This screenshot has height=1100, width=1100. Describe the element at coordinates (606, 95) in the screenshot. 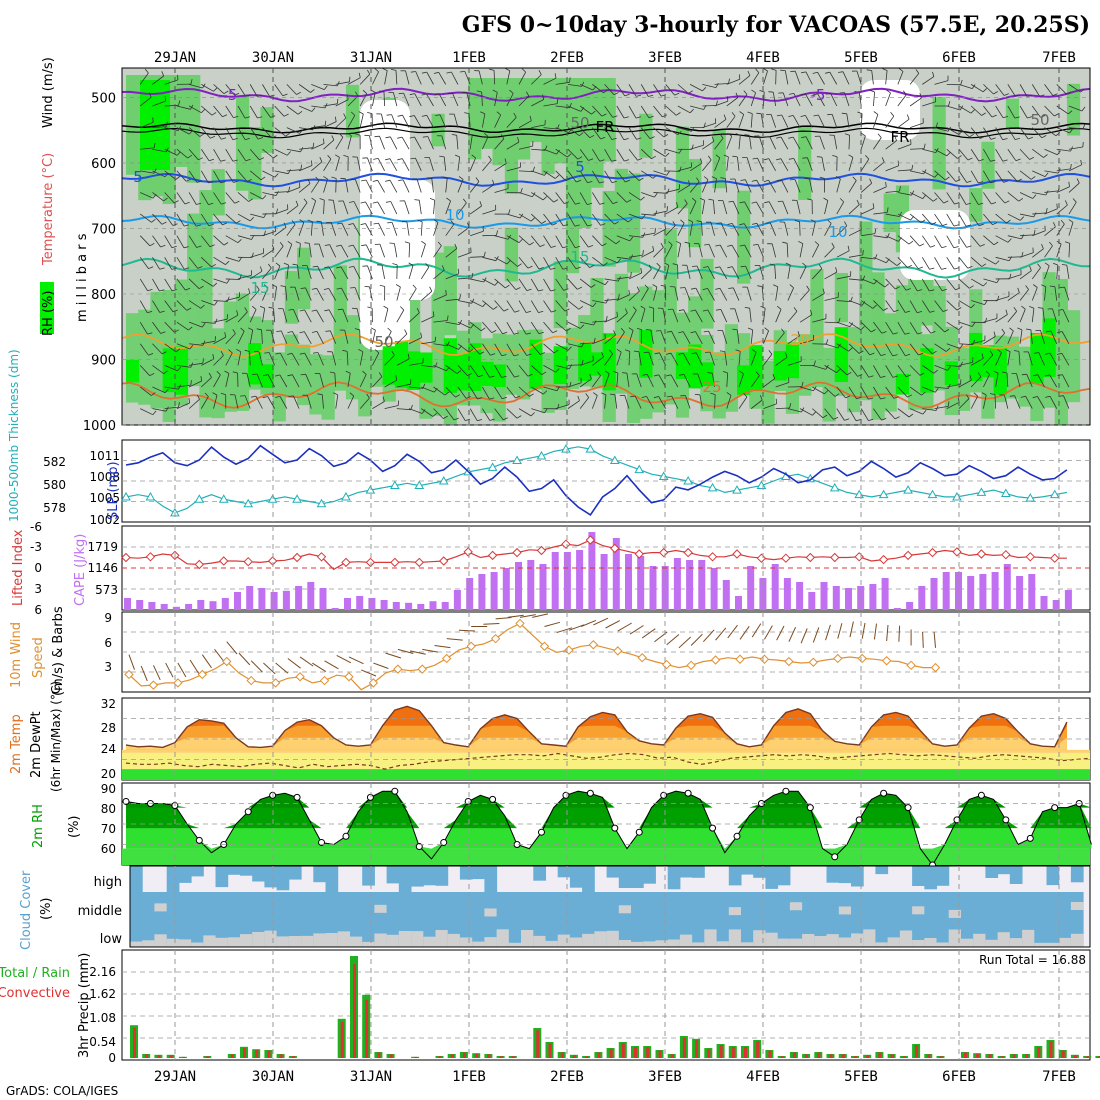

I see `contour-minus5` at that location.